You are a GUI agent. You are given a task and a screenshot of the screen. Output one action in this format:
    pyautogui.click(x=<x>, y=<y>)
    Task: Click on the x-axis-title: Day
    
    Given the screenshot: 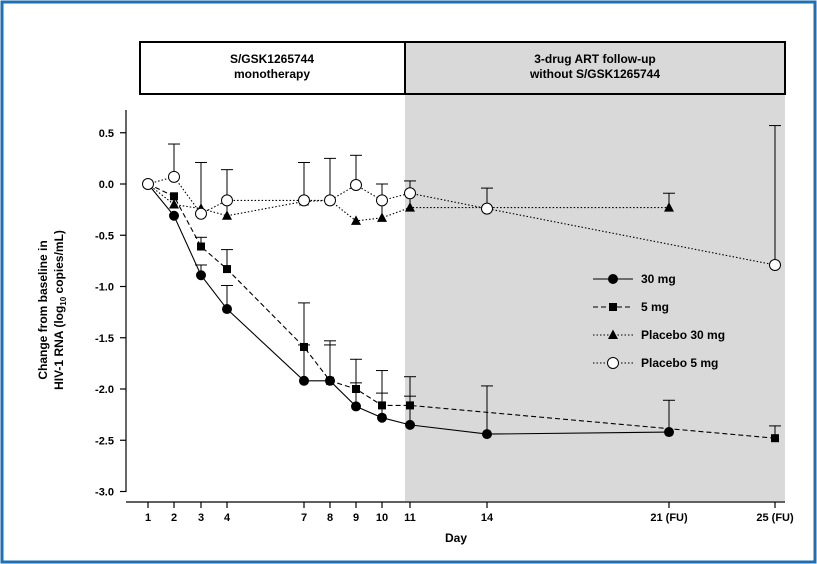 What is the action you would take?
    pyautogui.click(x=456, y=538)
    